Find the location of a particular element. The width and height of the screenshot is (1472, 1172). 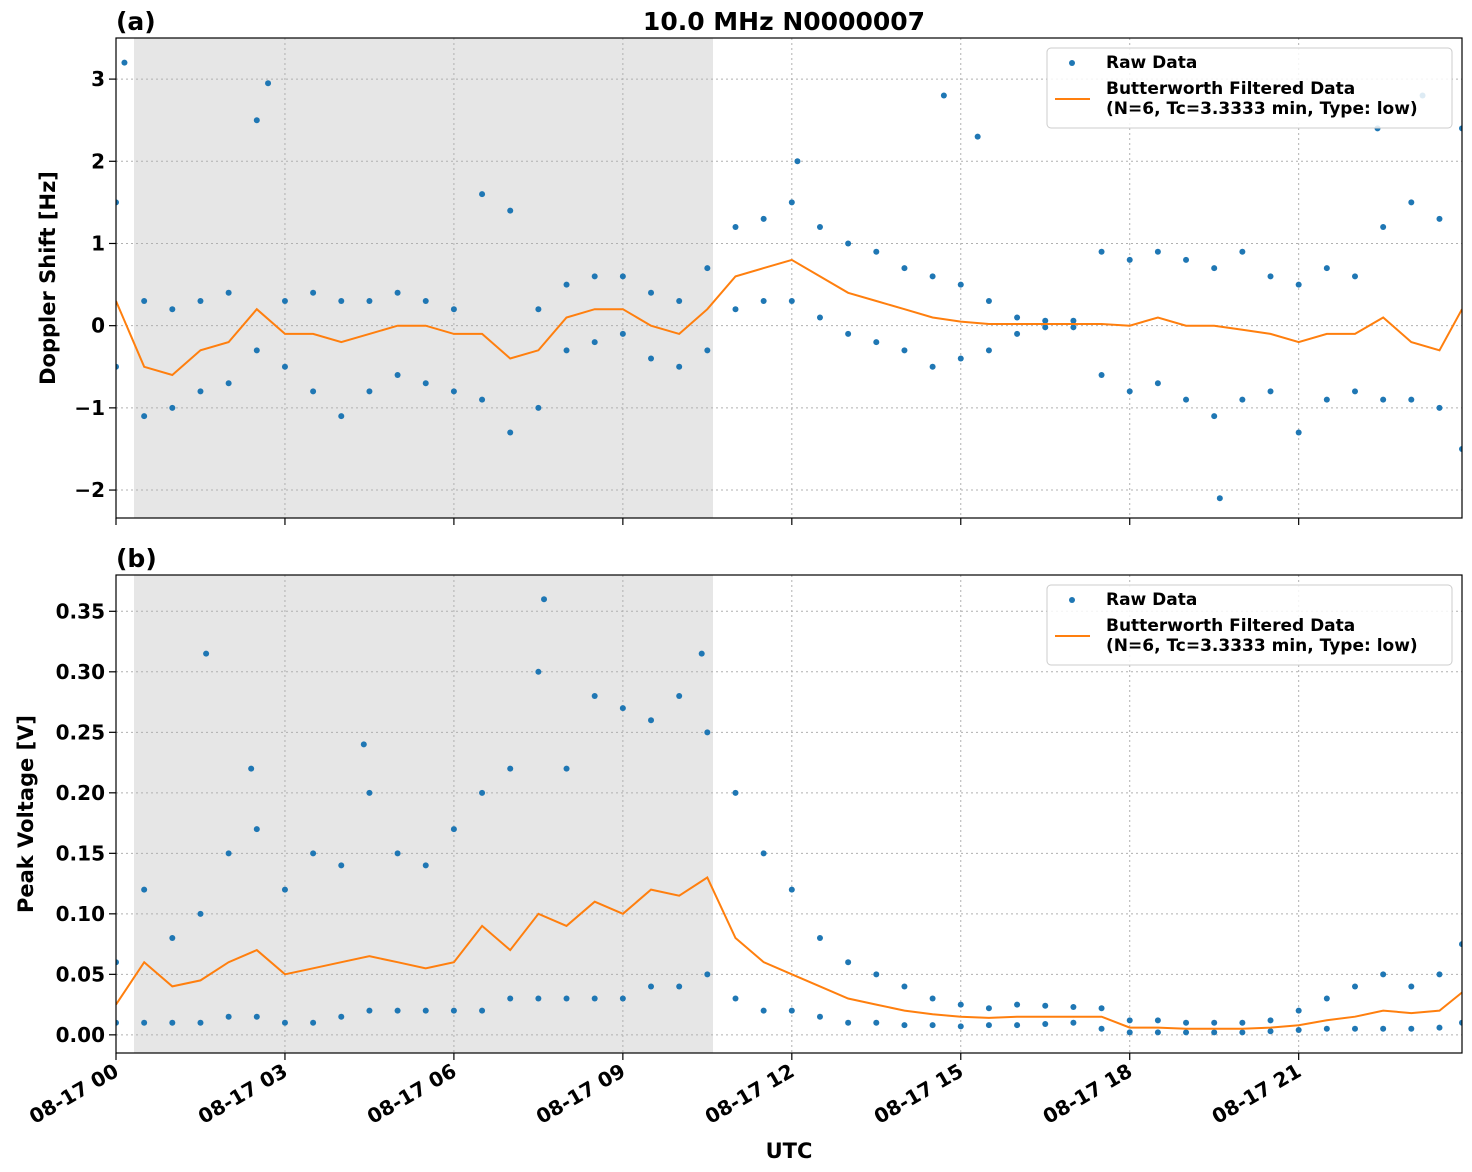

y-tick-label: 0 is located at coordinates (98, 326).